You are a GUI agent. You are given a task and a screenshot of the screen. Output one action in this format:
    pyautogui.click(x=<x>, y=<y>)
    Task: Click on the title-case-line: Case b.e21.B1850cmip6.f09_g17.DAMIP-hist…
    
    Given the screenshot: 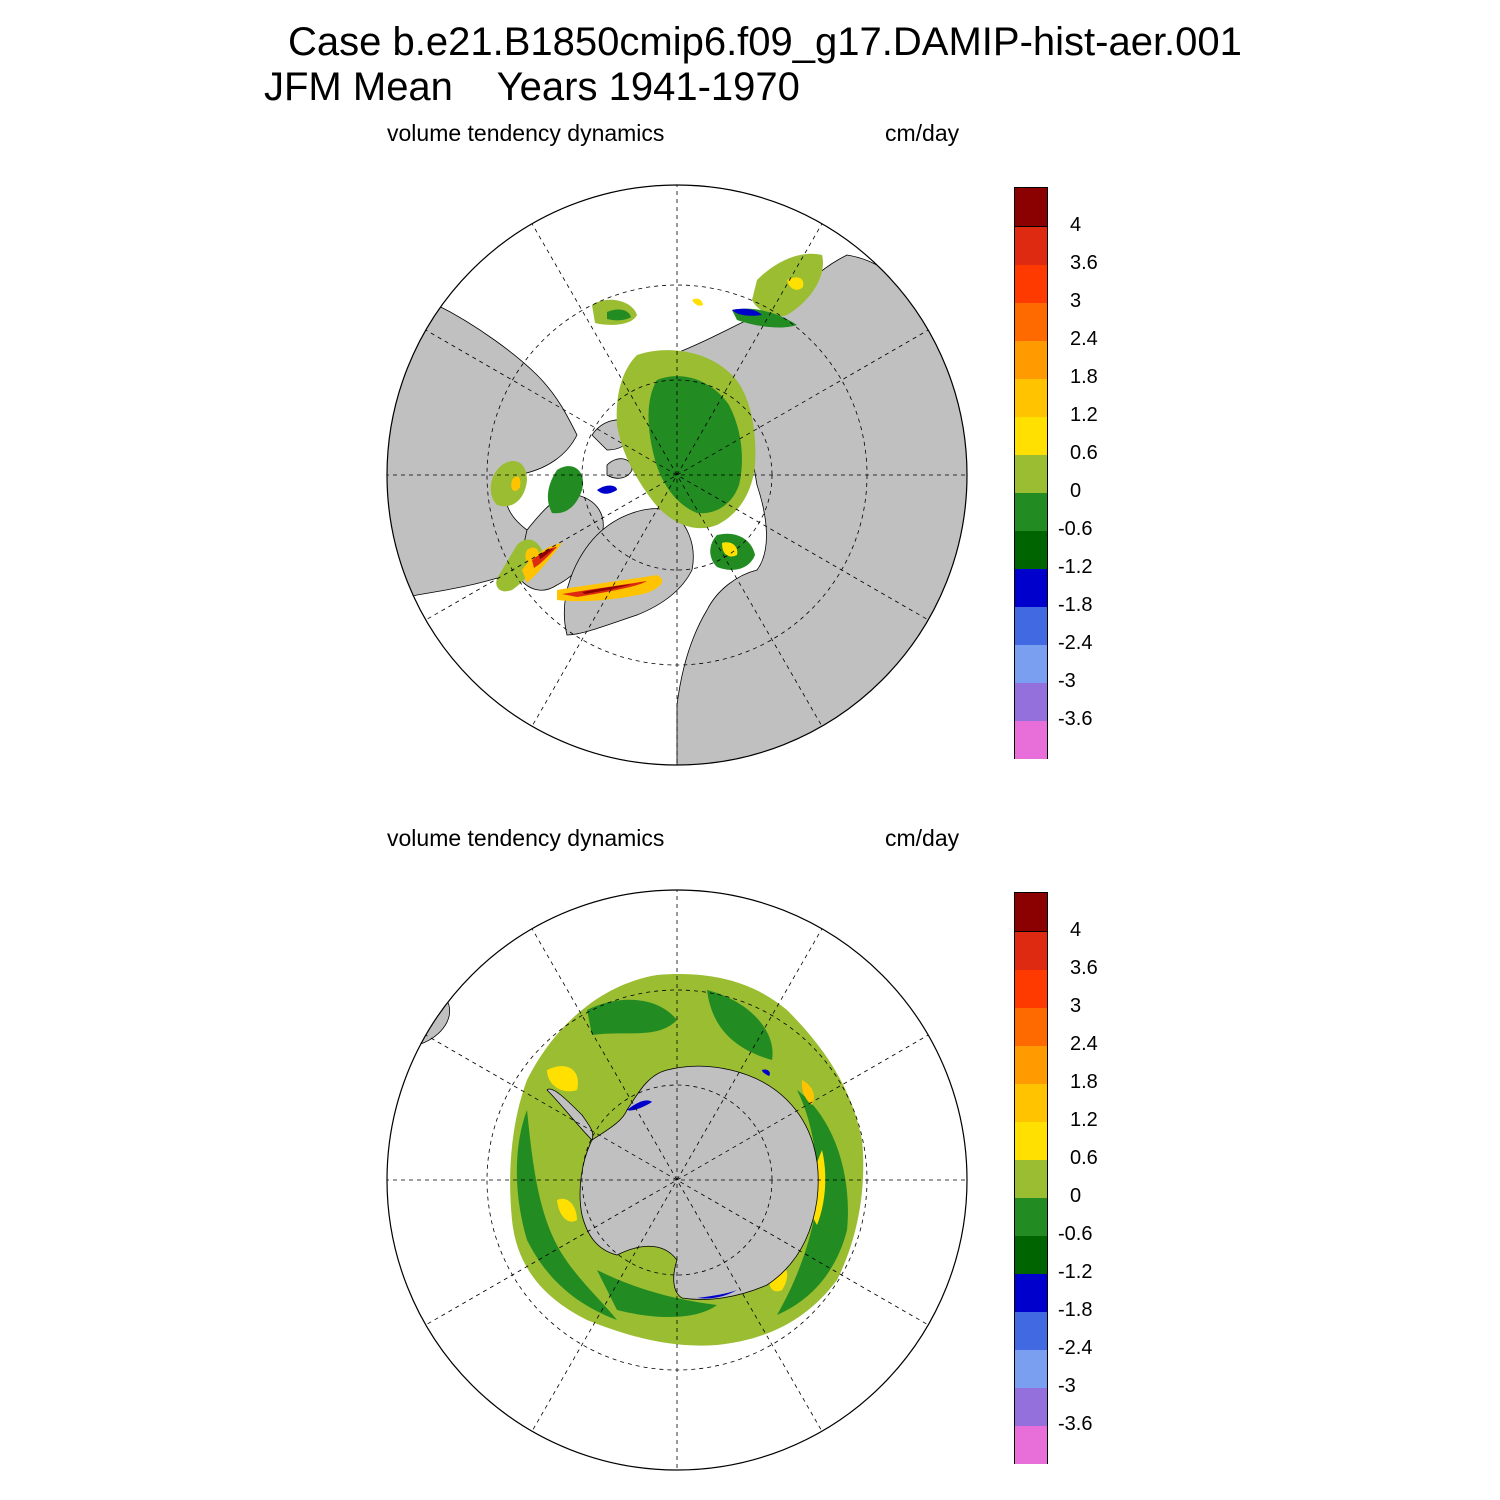 What is the action you would take?
    pyautogui.click(x=765, y=42)
    